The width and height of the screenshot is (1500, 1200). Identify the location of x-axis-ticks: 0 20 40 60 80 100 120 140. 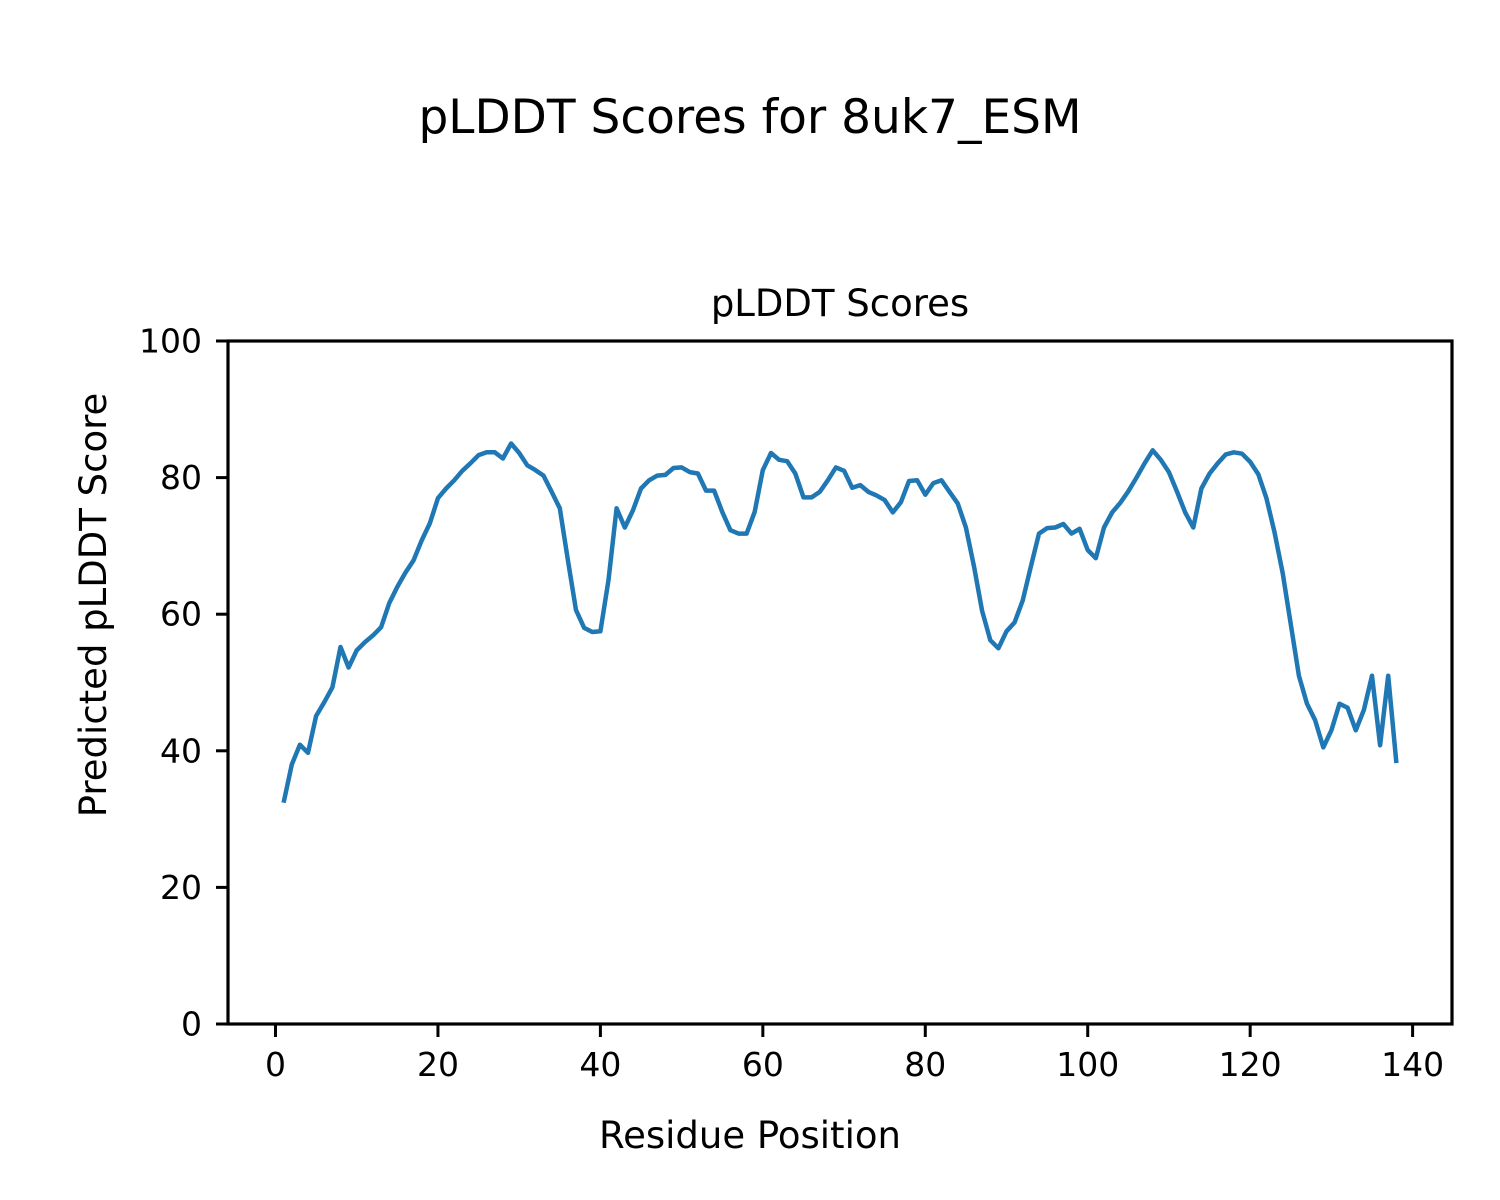
(854, 1054).